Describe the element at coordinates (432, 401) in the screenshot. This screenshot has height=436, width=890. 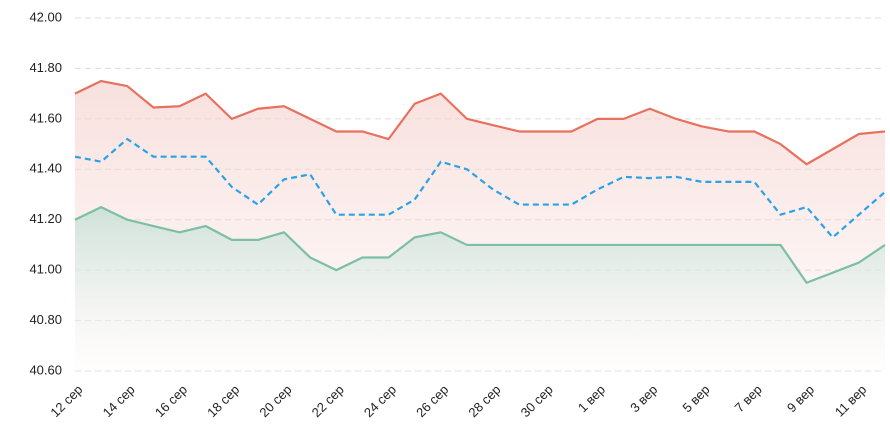
I see `x-tick-label: 26 сер` at that location.